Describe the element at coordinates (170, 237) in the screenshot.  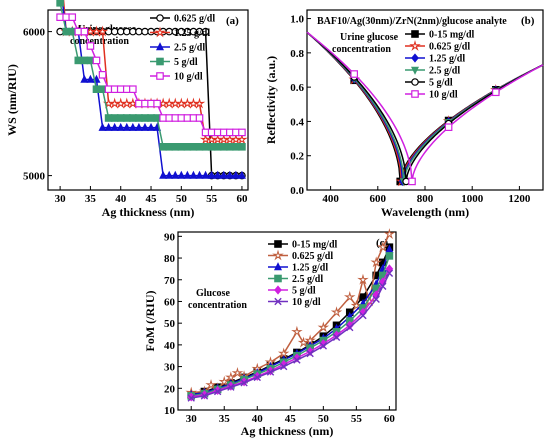
I see `y-tick-label: 90` at that location.